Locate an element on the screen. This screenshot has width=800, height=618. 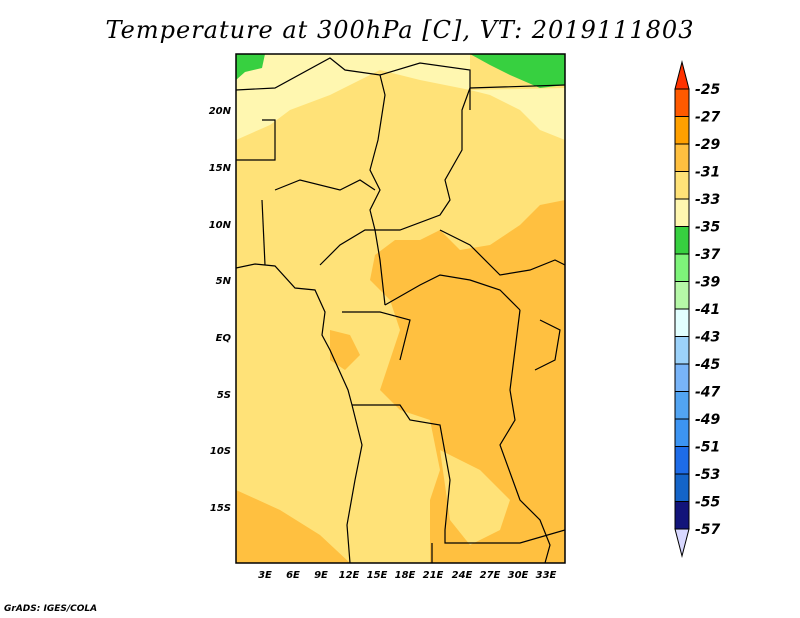
colorbar-label: -39 is located at coordinates (708, 283).